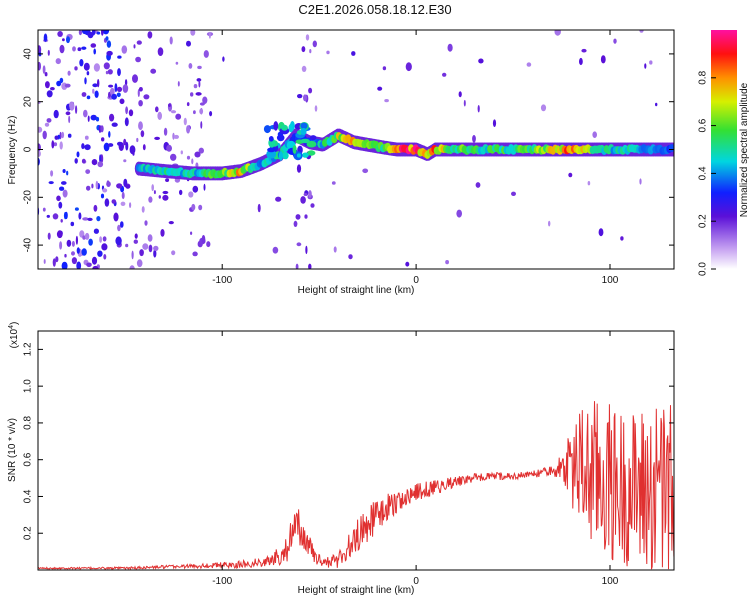  I want to click on spectrogram-y-tick-label: -20, so click(28, 197).